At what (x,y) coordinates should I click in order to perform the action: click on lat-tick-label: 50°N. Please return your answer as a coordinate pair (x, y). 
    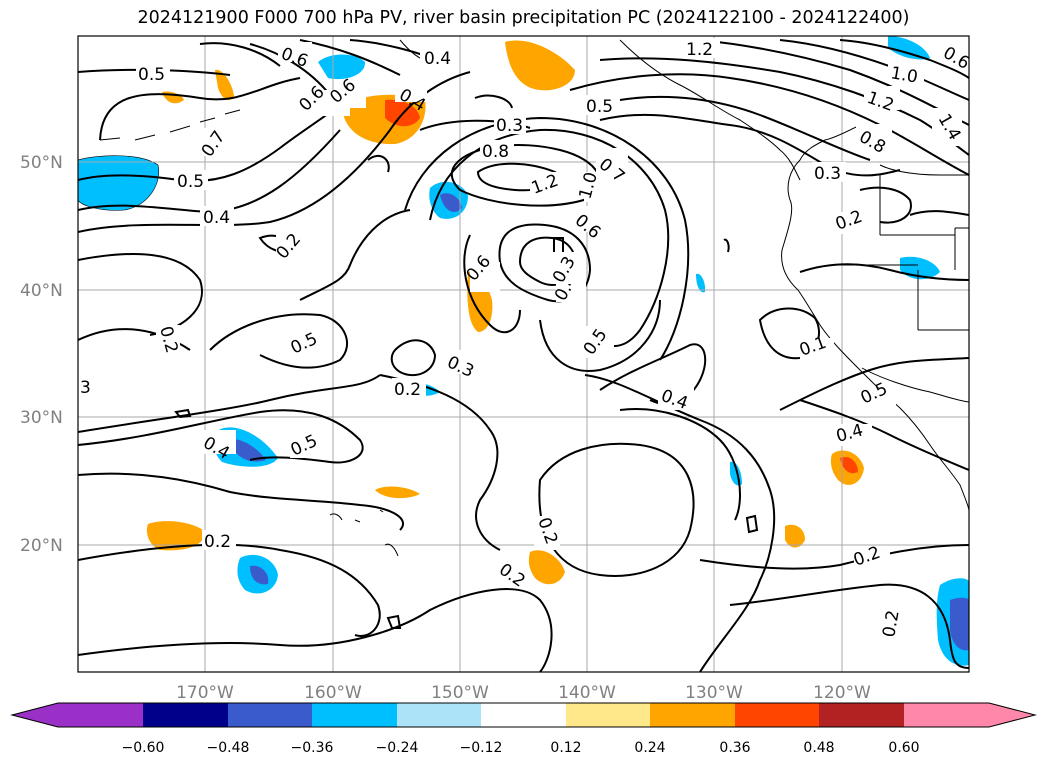
    Looking at the image, I should click on (41, 163).